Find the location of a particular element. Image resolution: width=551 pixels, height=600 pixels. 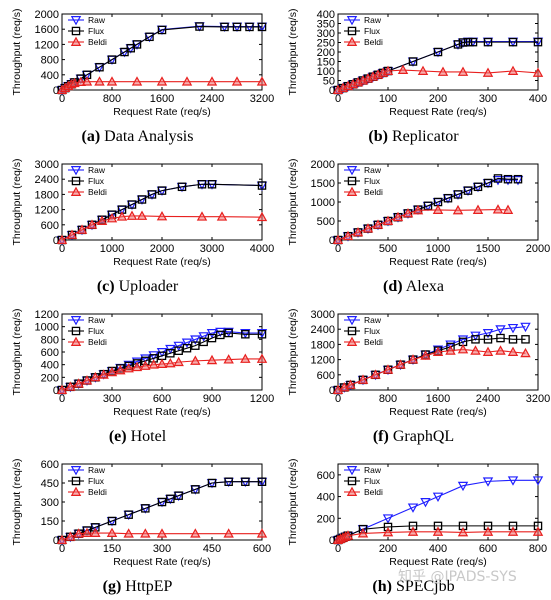

caption-label: (b) is located at coordinates (378, 136).